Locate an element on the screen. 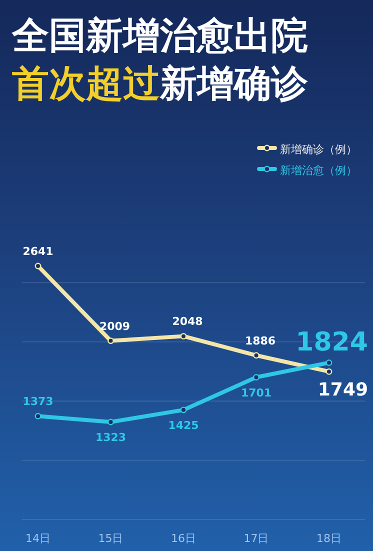 The height and width of the screenshot is (551, 373). data-label: 1749 is located at coordinates (343, 390).